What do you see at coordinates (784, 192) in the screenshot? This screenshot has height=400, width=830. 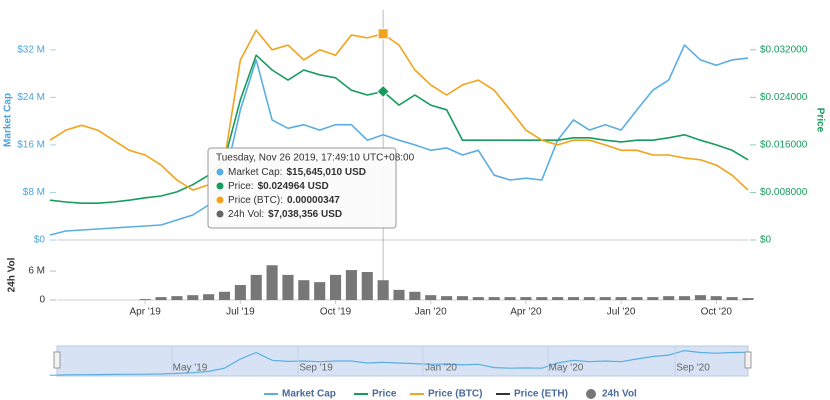 I see `y2-tick-label: $0.008000` at bounding box center [784, 192].